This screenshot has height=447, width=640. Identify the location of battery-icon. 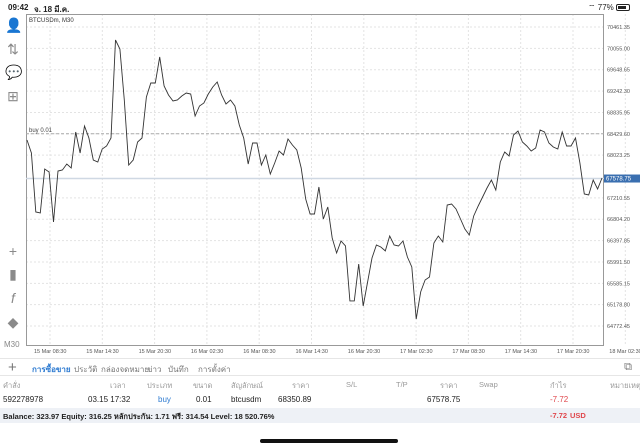
(623, 8).